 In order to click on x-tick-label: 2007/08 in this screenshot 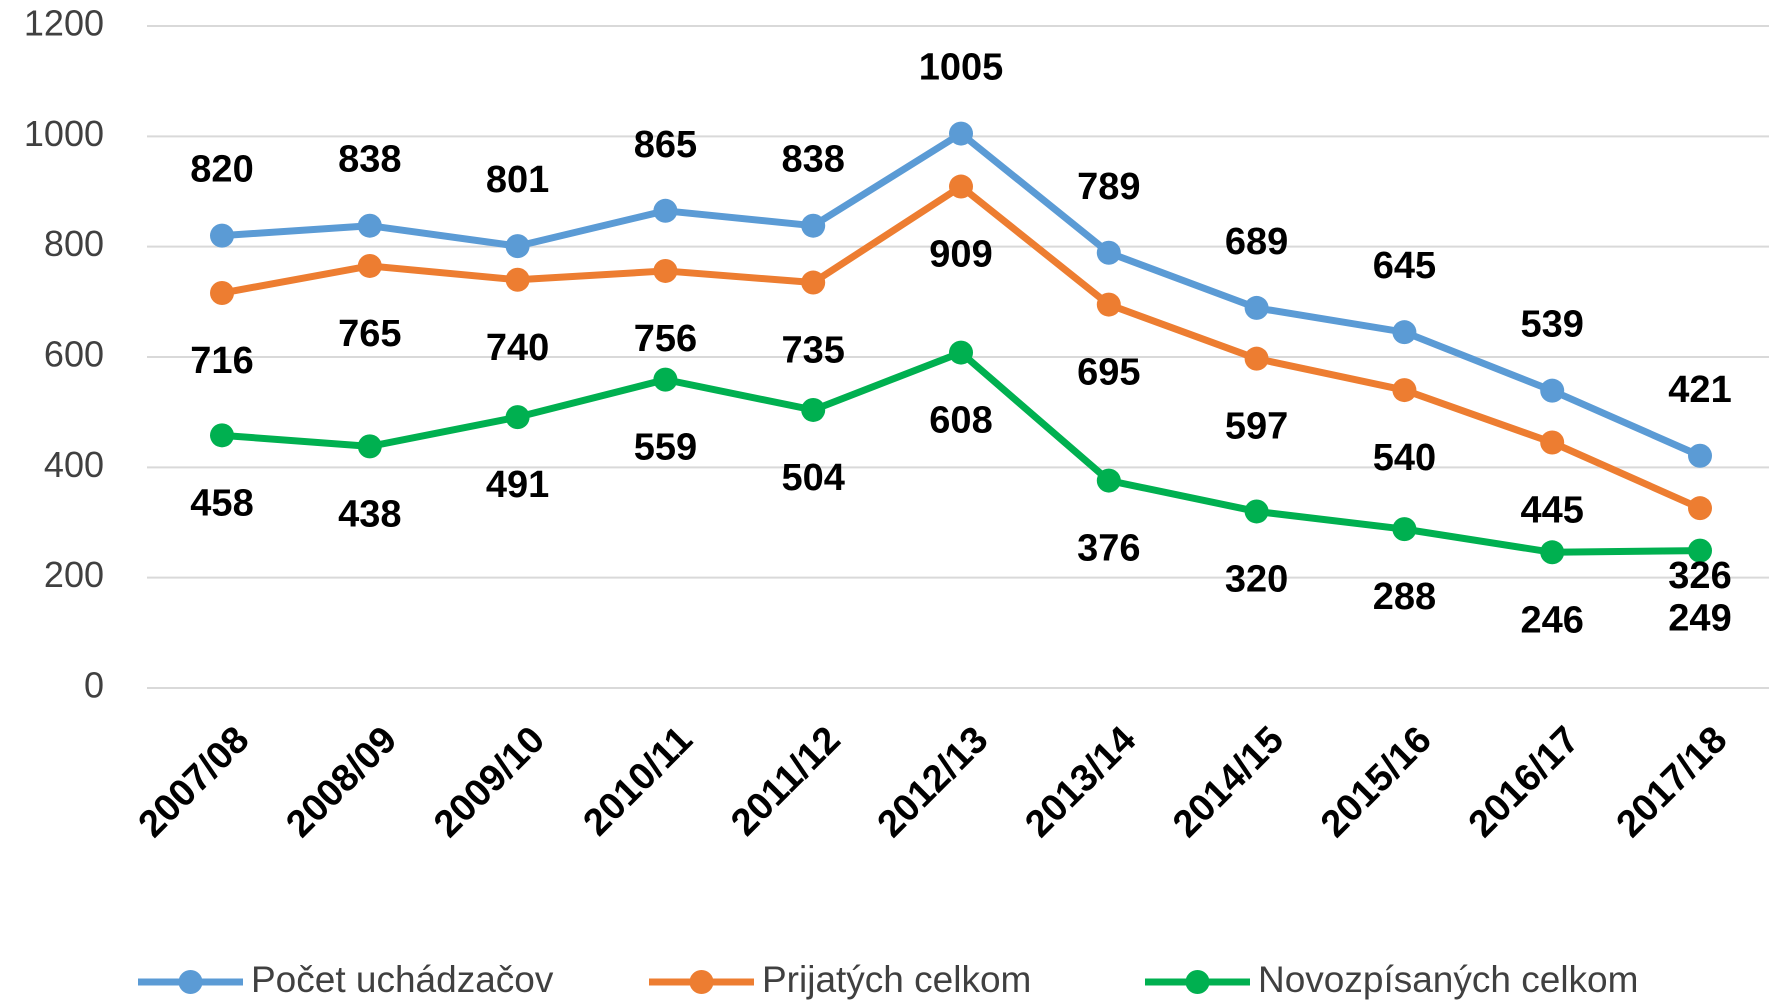, I will do `click(194, 782)`.